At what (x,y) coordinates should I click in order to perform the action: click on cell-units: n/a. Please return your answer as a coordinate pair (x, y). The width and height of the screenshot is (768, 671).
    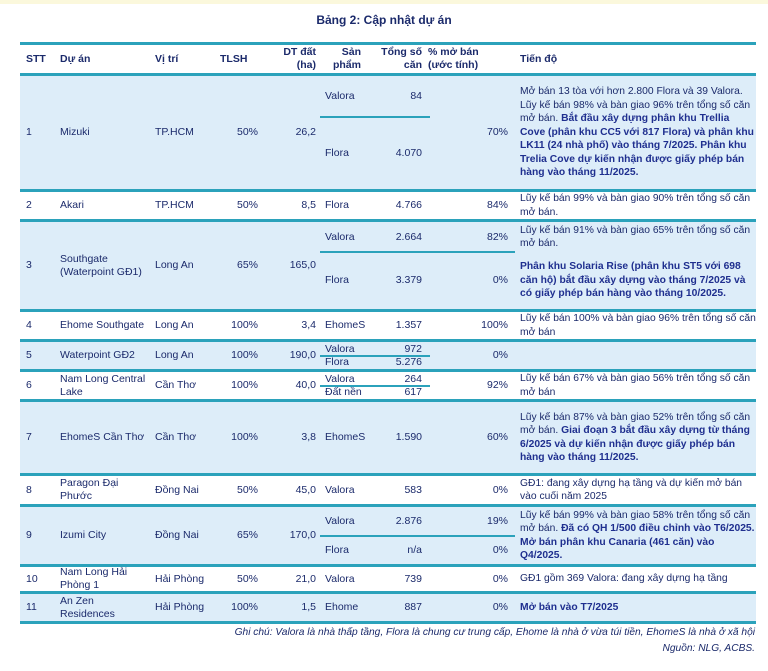
    Looking at the image, I should click on (414, 549).